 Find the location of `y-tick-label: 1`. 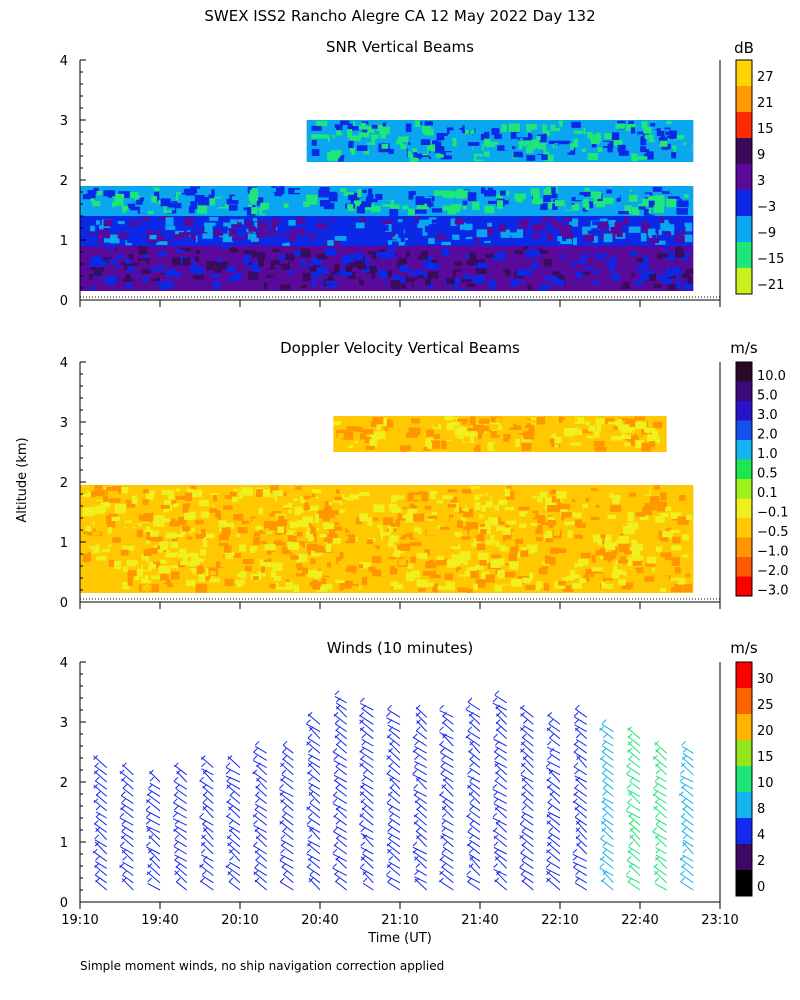

y-tick-label: 1 is located at coordinates (64, 843).